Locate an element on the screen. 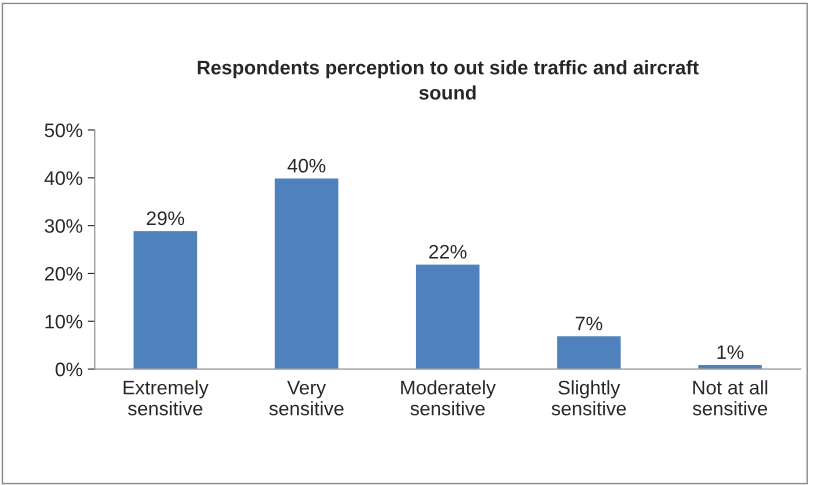  y-tick-label: 40% is located at coordinates (63, 178).